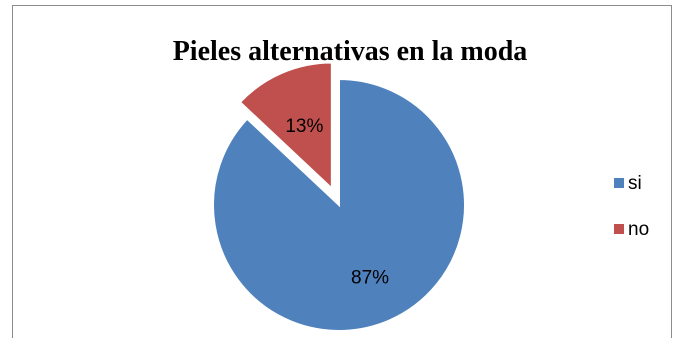 This screenshot has height=338, width=678. I want to click on data-label-si: 87%, so click(370, 278).